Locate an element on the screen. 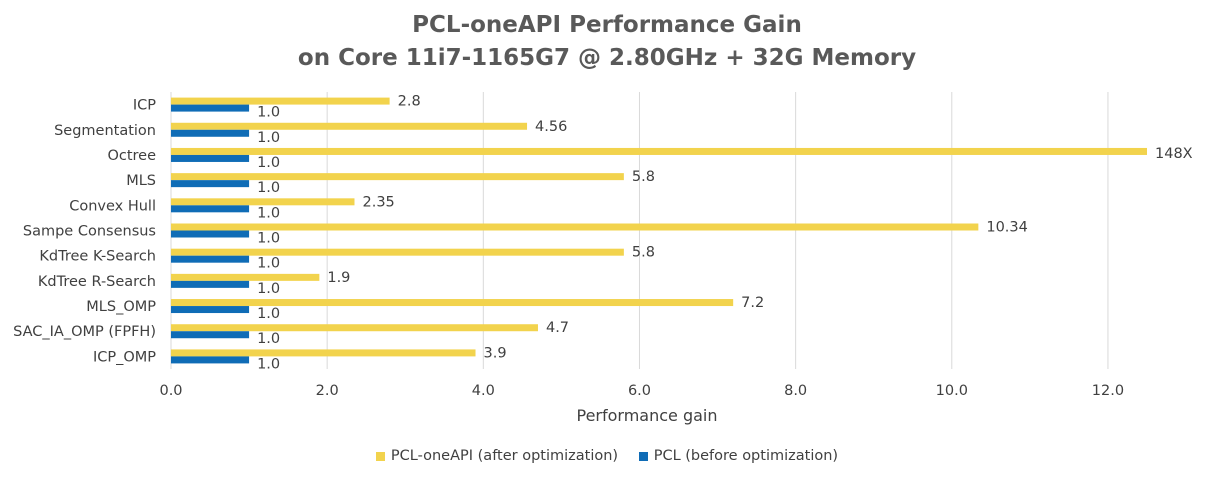  category-label: Segmentation is located at coordinates (105, 131).